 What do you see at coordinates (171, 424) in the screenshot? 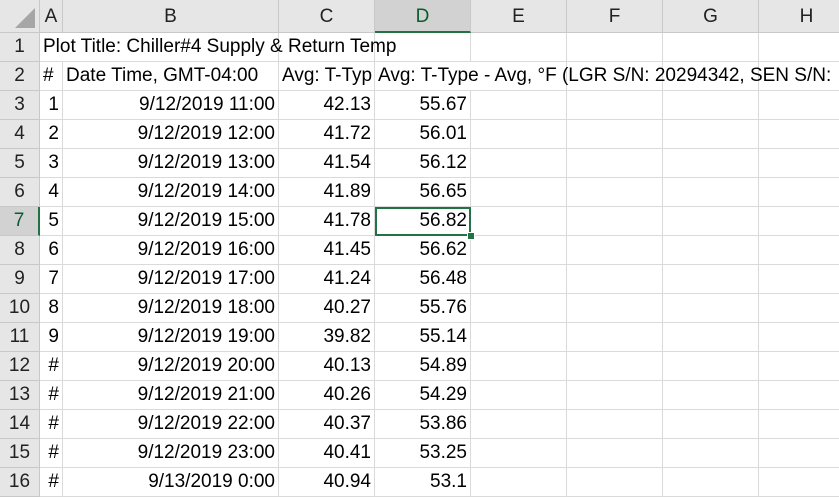
I see `data-cell-b: 9/12/2019 22:00` at bounding box center [171, 424].